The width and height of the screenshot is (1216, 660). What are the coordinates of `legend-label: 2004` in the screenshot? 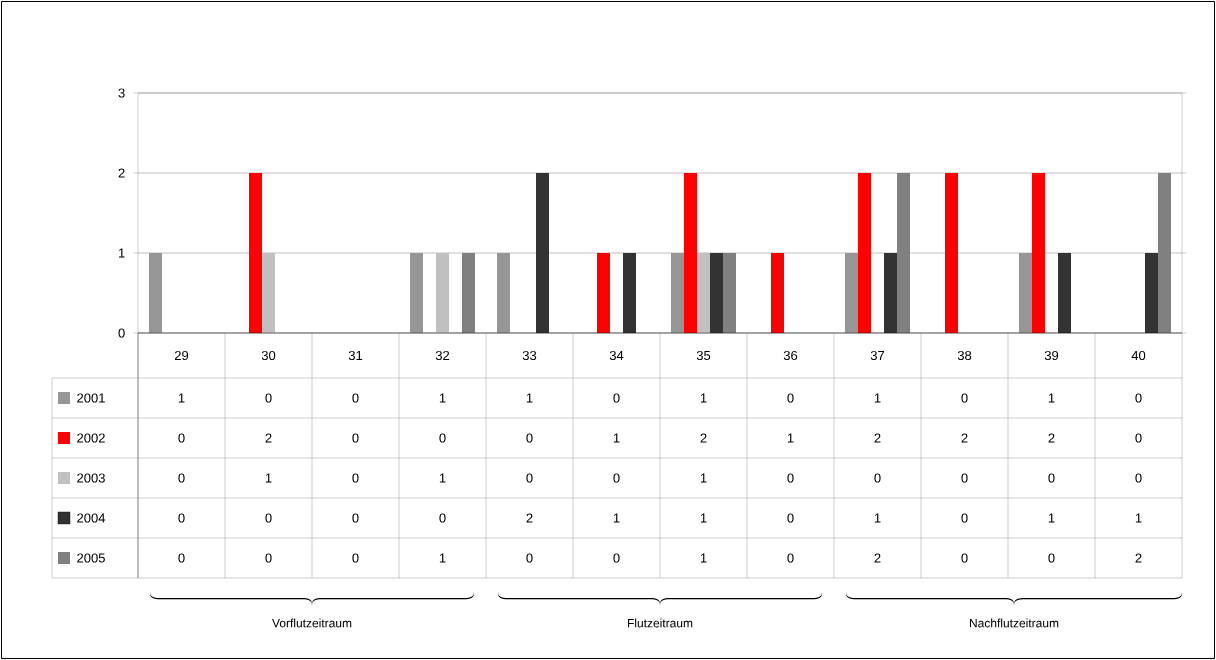 It's located at (91, 518).